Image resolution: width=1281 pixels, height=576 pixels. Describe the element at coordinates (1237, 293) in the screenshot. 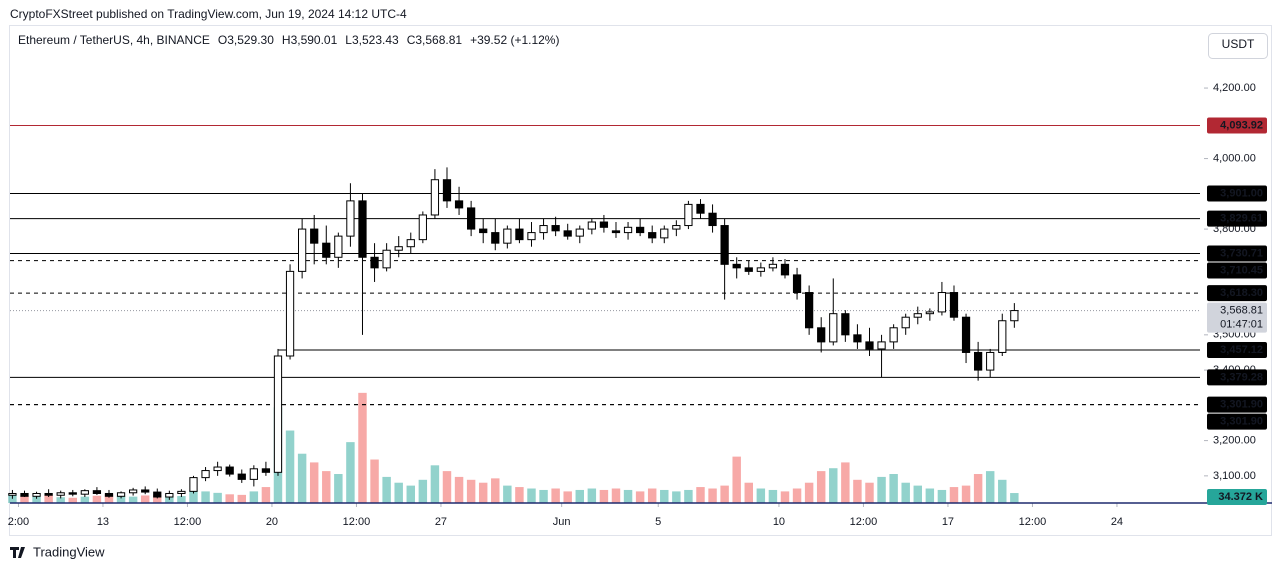

I see `level-label: 3,618.30` at that location.